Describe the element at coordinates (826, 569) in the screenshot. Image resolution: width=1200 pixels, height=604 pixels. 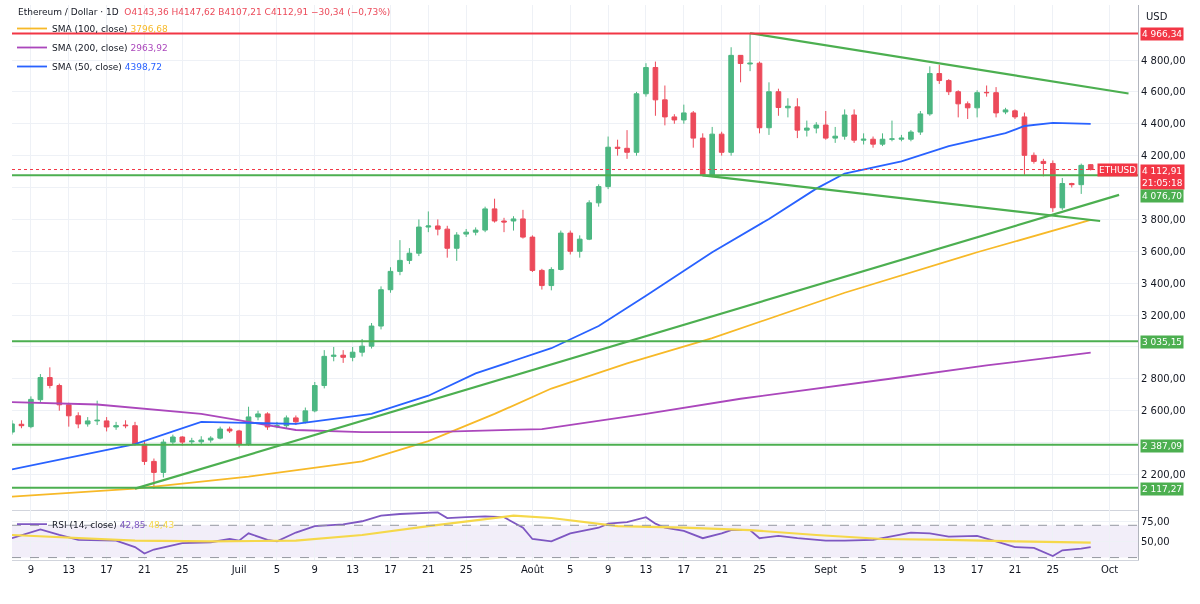
I see `x-tick-label: Sept` at that location.